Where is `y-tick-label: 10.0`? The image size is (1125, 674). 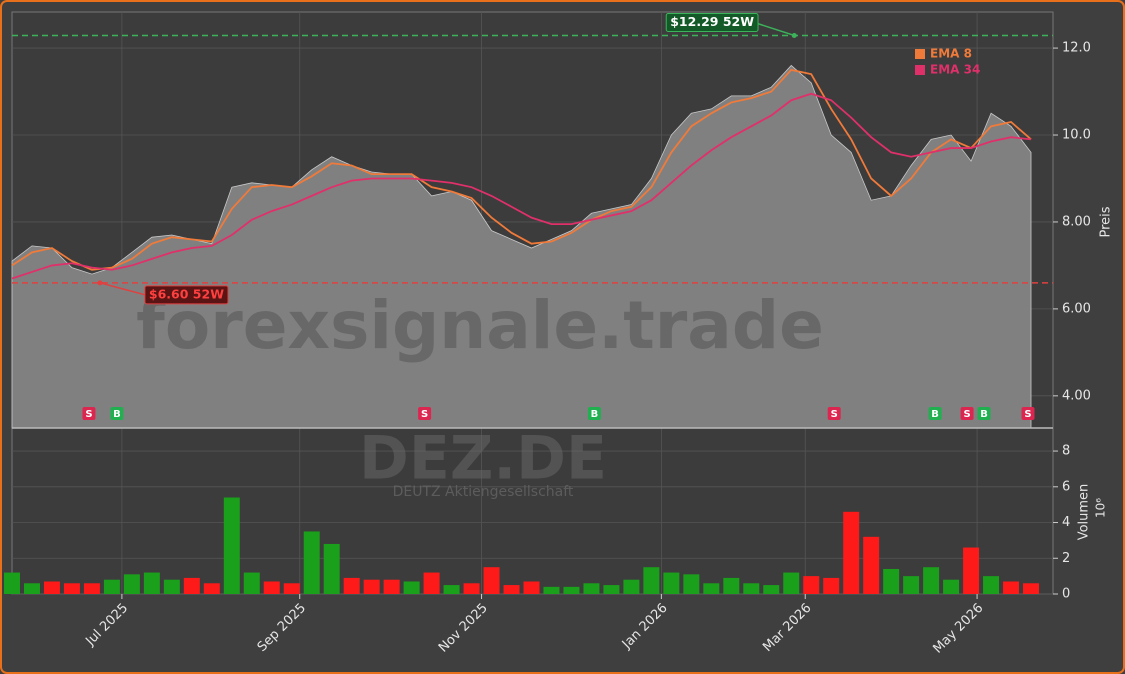 y-tick-label: 10.0 is located at coordinates (1076, 135).